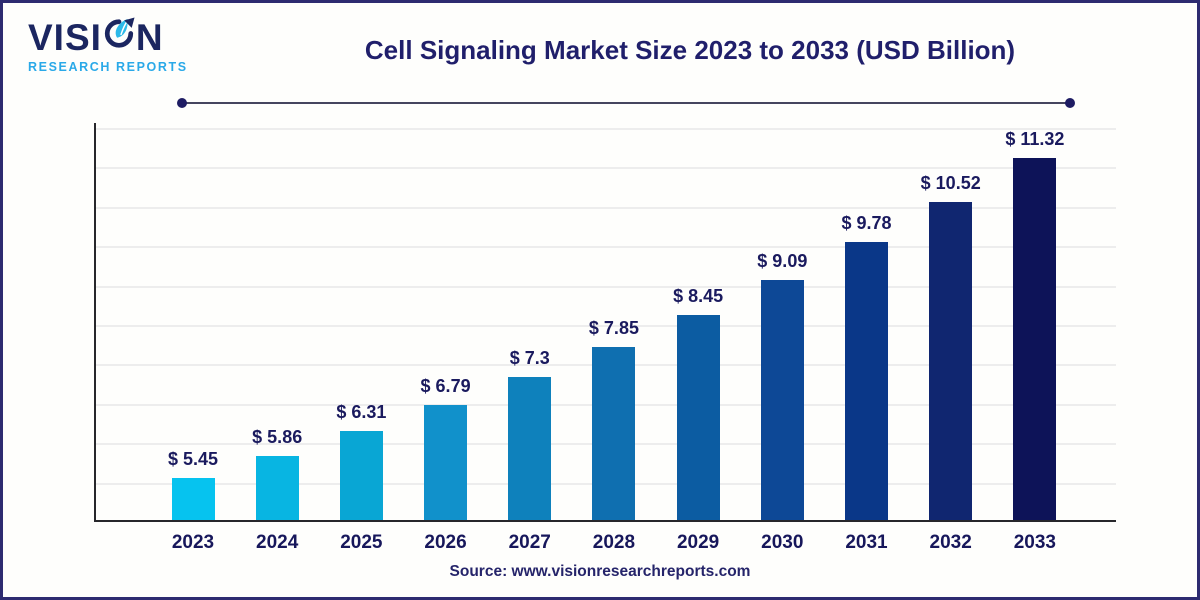  Describe the element at coordinates (65, 37) in the screenshot. I see `brand-name-pre: VISI` at that location.